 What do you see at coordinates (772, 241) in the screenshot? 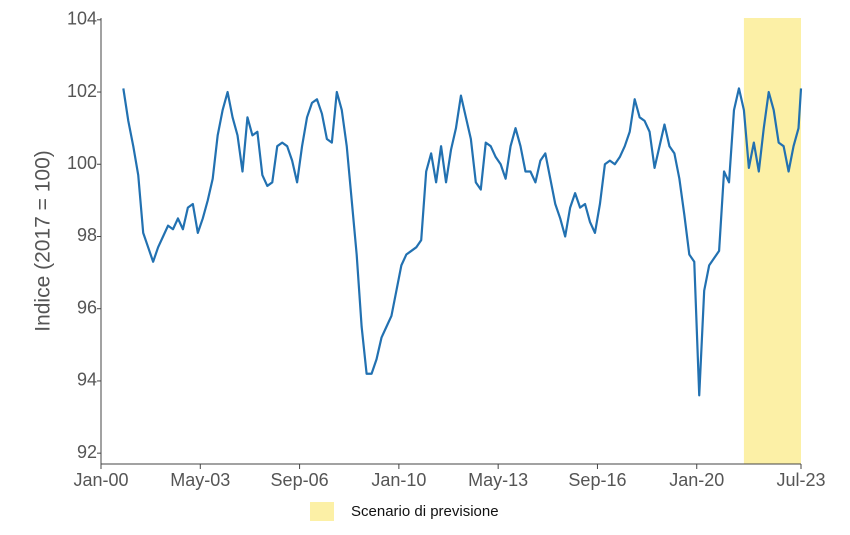
I see `forecast-band` at bounding box center [772, 241].